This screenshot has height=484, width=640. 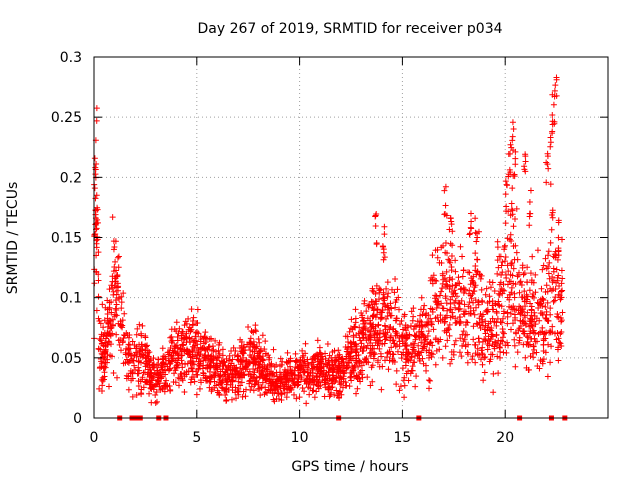 What do you see at coordinates (94, 438) in the screenshot?
I see `x-tick-label: 0` at bounding box center [94, 438].